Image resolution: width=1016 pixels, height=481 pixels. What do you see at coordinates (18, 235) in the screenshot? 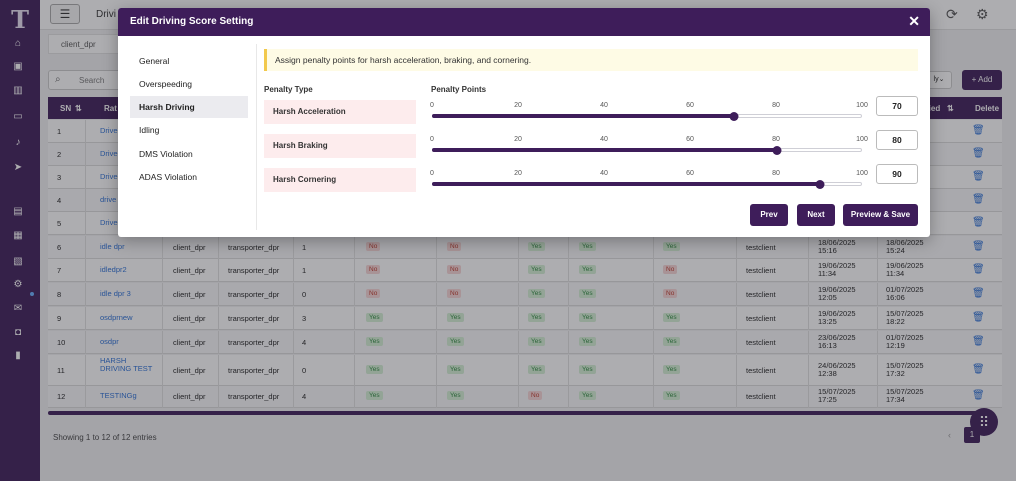
I see `fuel-icon: ▦` at bounding box center [18, 235].